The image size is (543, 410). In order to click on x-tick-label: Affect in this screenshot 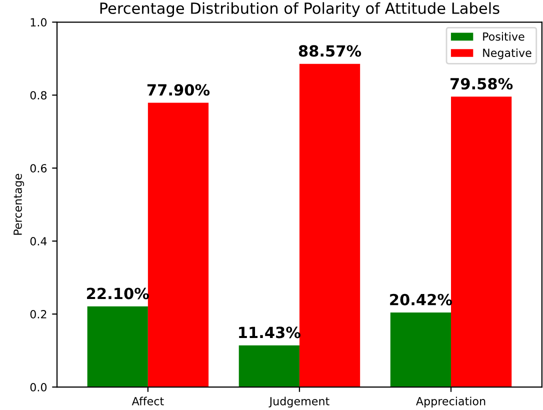, I will do `click(148, 401)`.